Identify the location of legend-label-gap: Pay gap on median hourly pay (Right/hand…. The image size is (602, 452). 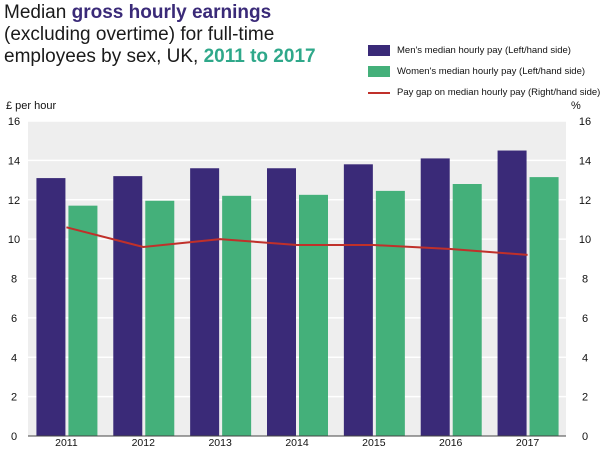
(499, 92).